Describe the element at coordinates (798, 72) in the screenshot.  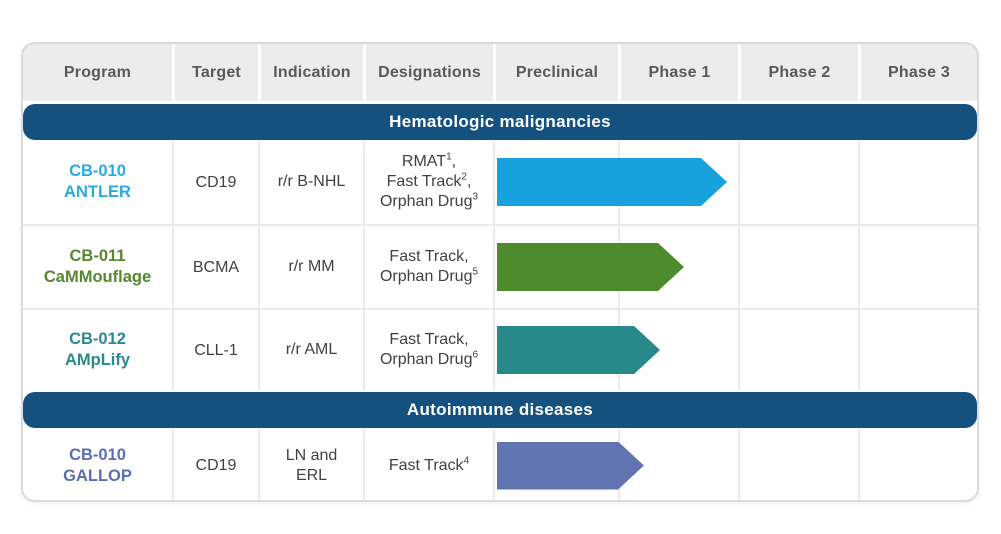
I see `header-cell-phase-2: Phase 2` at that location.